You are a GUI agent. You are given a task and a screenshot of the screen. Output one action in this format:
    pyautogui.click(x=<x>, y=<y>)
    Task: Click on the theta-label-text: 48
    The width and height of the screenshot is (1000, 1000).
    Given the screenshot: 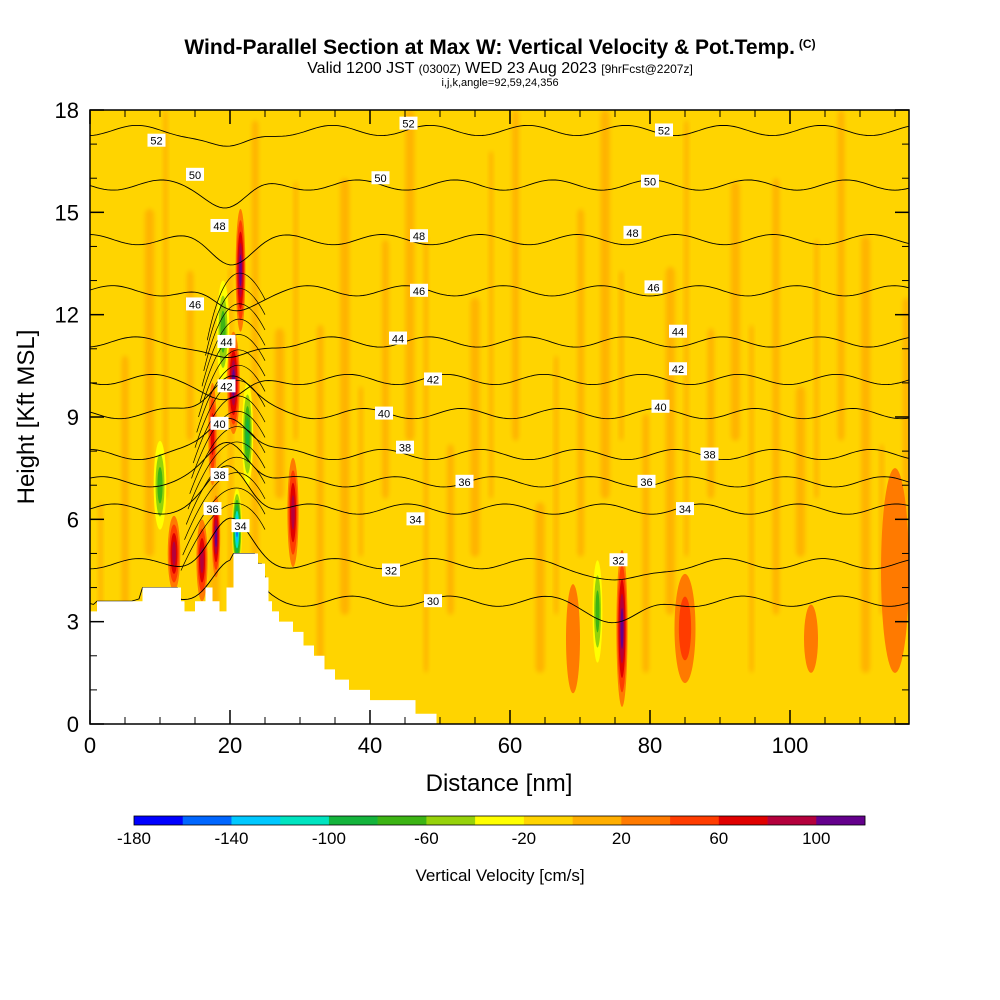 What is the action you would take?
    pyautogui.click(x=632, y=234)
    